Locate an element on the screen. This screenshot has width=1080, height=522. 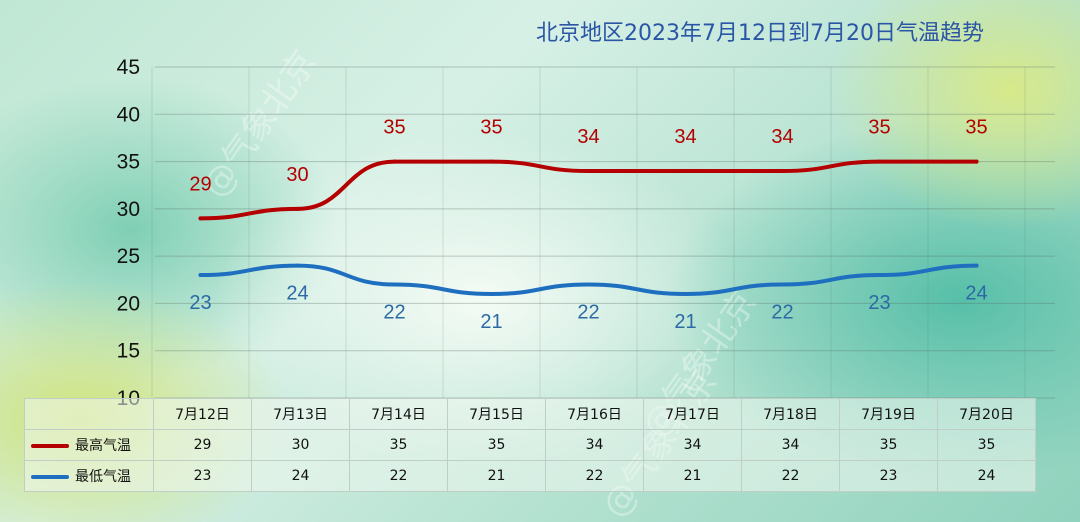
y-tick-label: 35 is located at coordinates (128, 162).